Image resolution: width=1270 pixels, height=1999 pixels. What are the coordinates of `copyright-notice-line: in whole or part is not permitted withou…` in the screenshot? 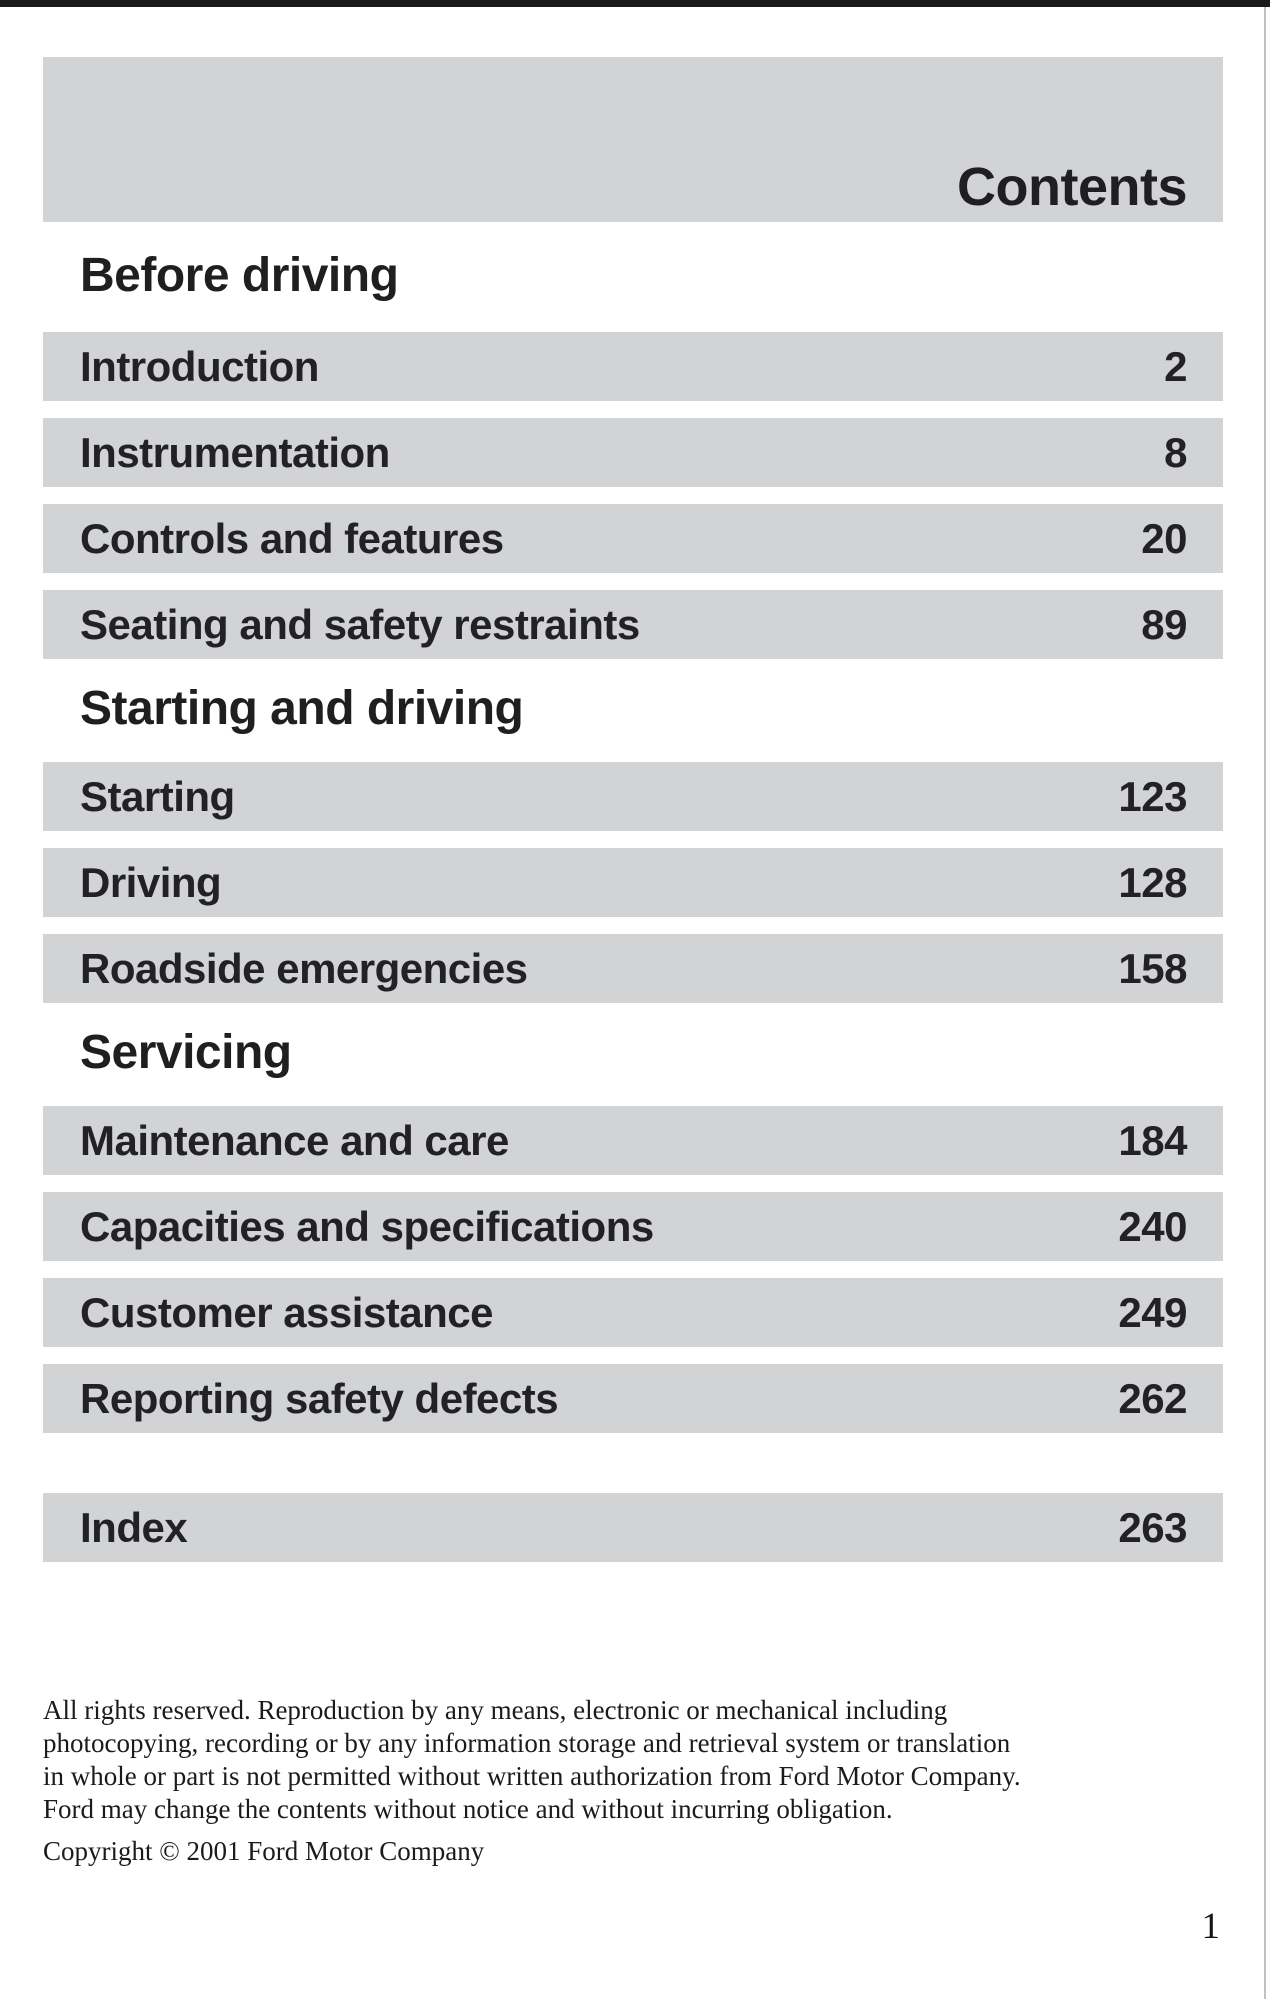 It's located at (532, 1776).